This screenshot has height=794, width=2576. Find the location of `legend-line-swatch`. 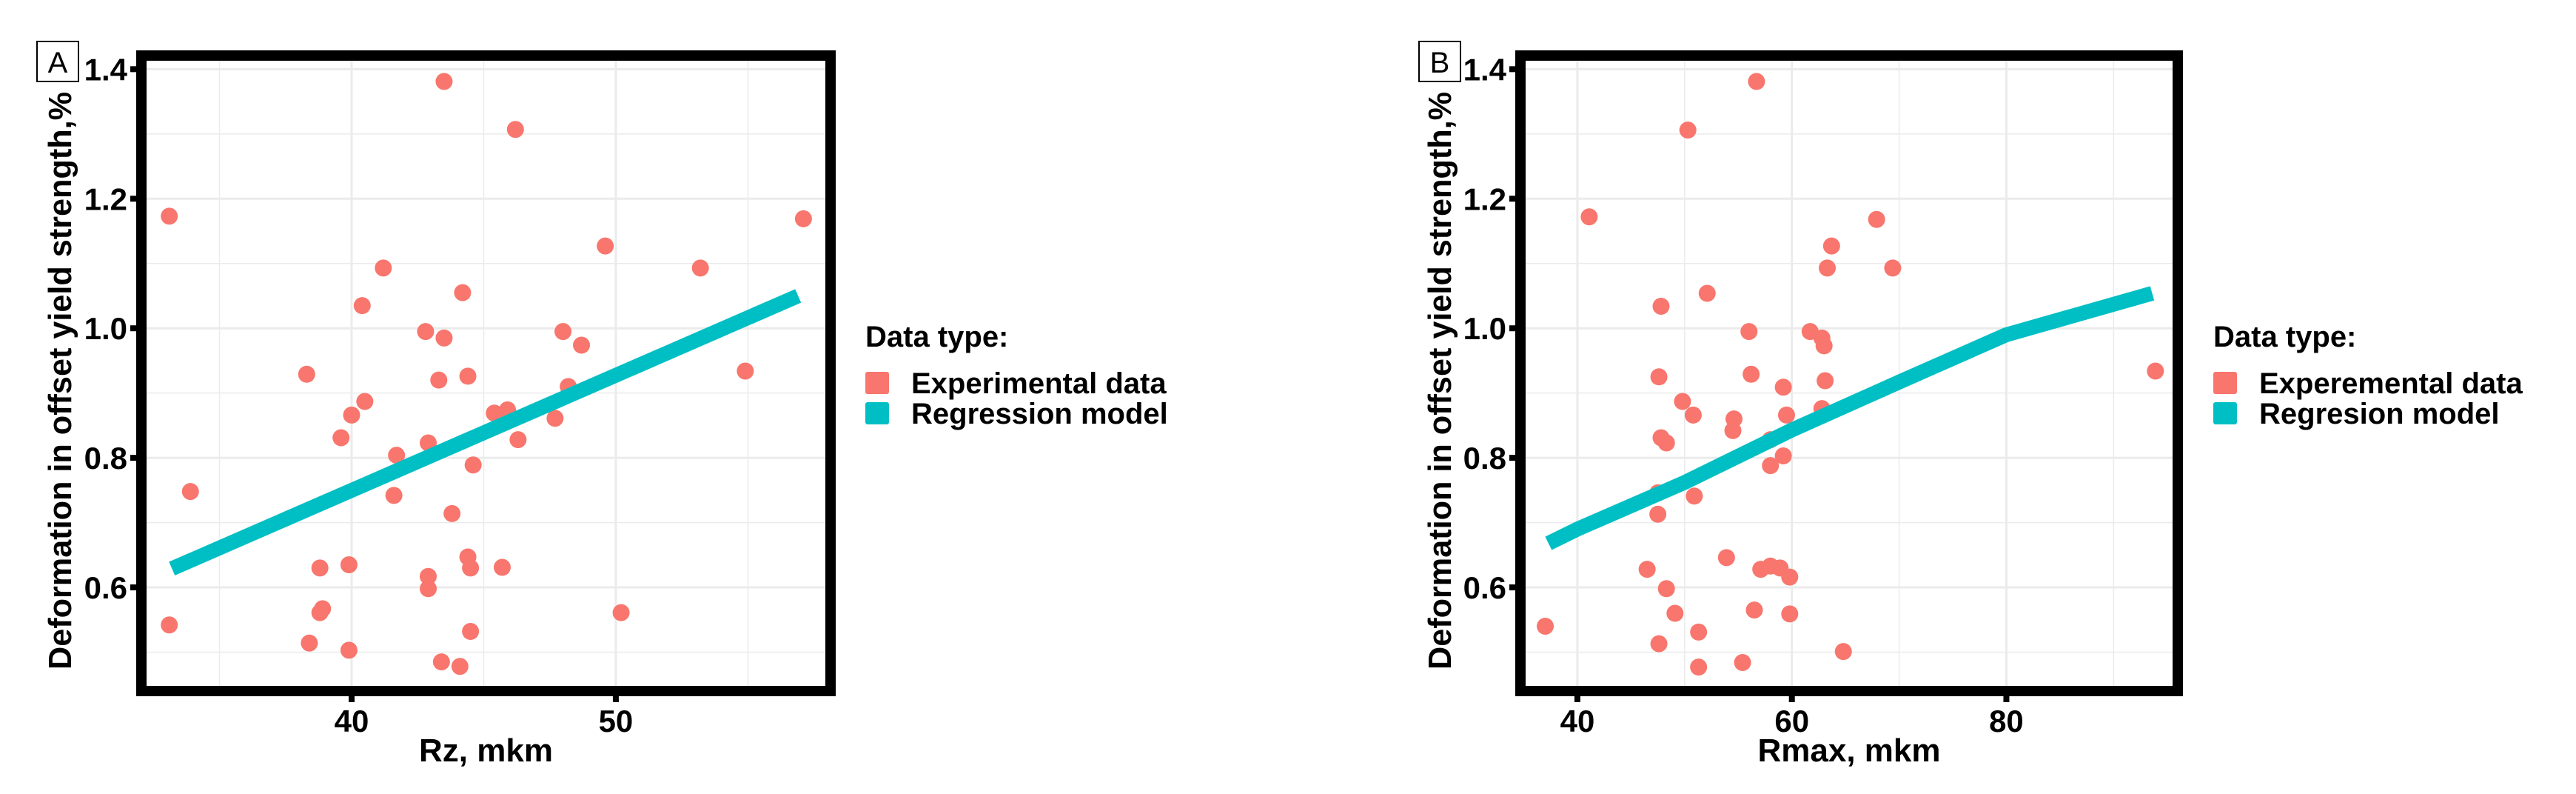

legend-line-swatch is located at coordinates (2225, 413).